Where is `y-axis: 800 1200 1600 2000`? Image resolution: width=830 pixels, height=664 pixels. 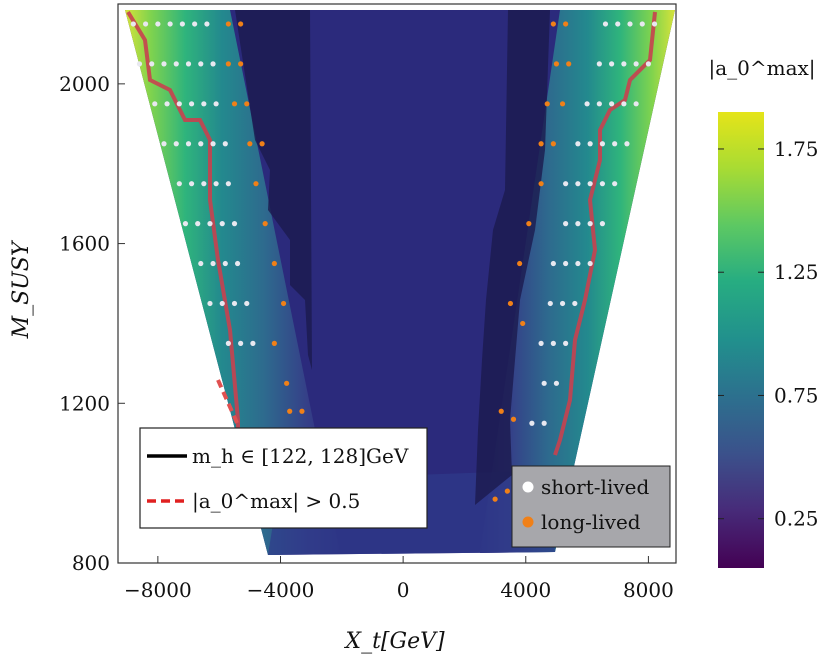
y-axis: 800 1200 1600 2000 is located at coordinates (92, 323).